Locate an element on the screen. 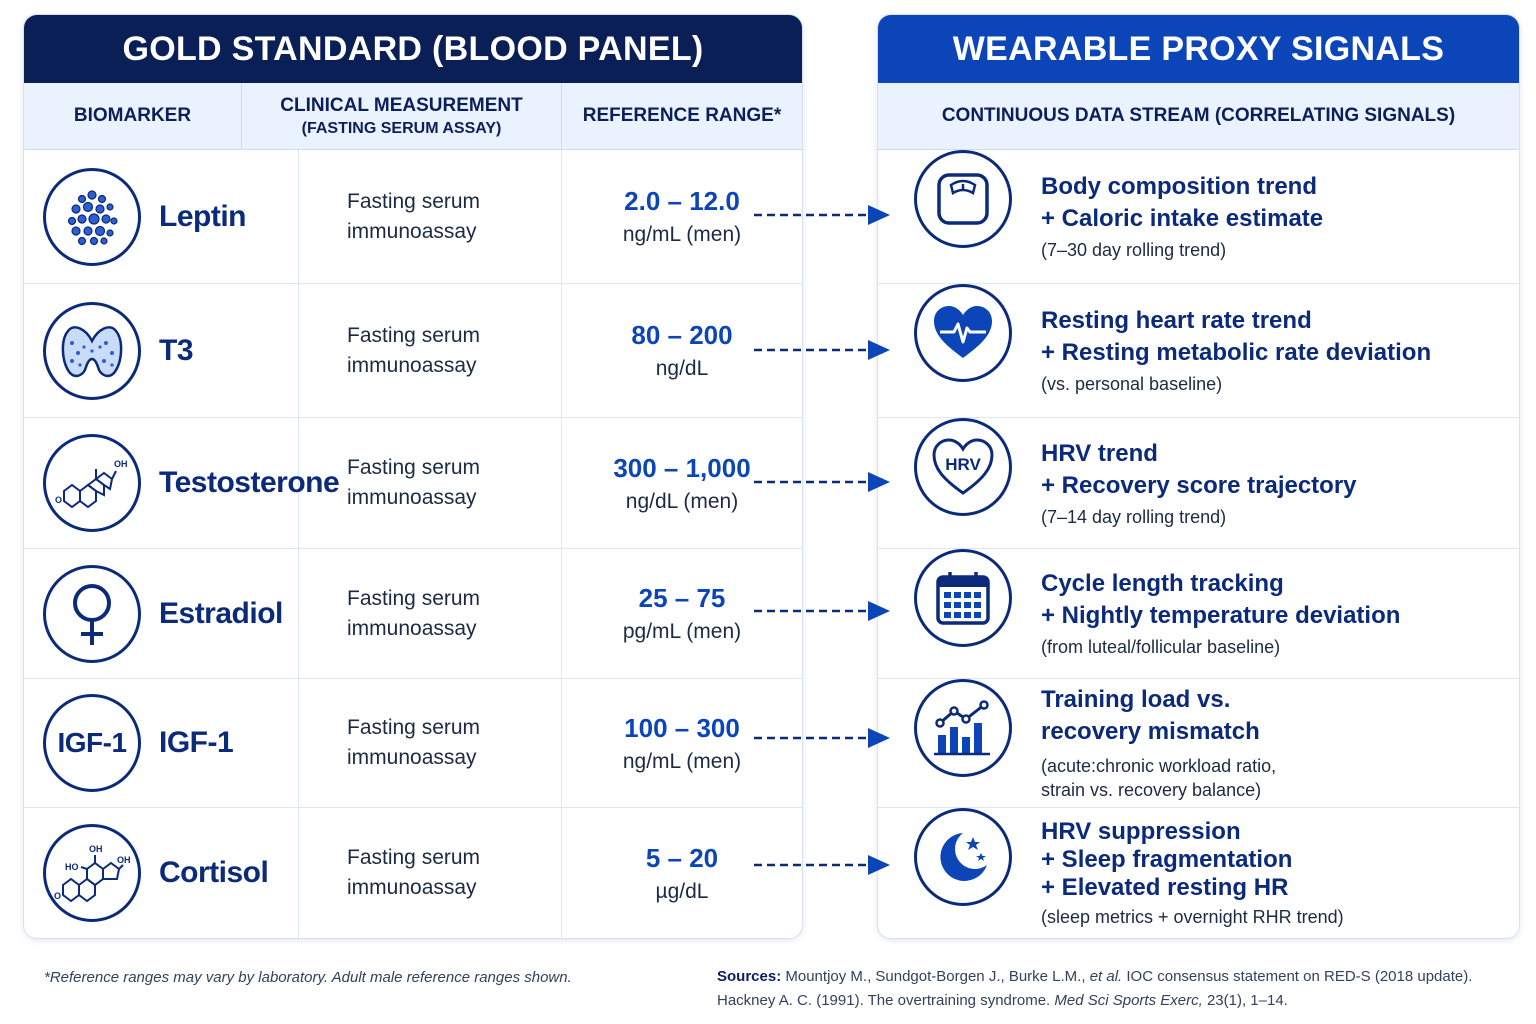  venus-symbol-icon is located at coordinates (92, 613).